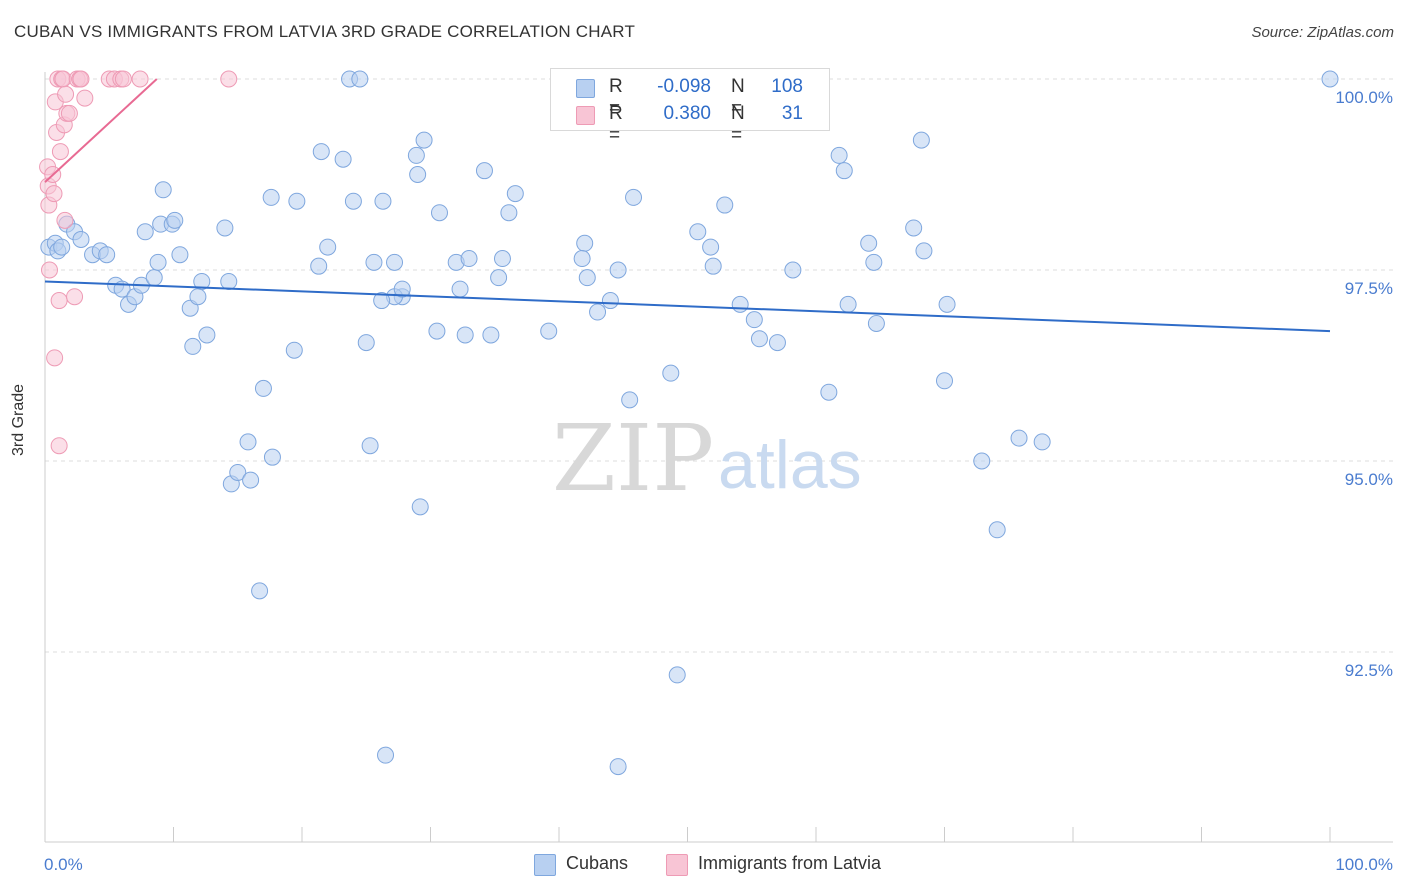 This screenshot has width=1406, height=892. I want to click on legend-swatch-blue, so click(585, 88).